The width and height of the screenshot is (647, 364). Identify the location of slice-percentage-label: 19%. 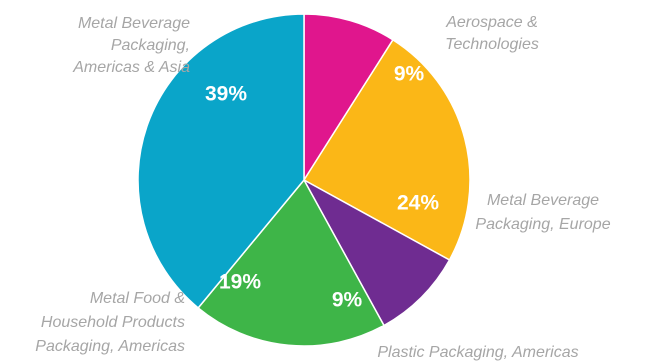
(240, 282).